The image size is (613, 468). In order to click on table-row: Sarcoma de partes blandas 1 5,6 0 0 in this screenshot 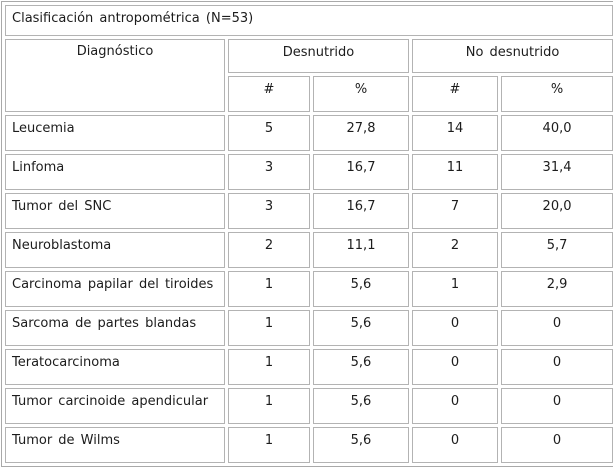, I will do `click(309, 328)`.